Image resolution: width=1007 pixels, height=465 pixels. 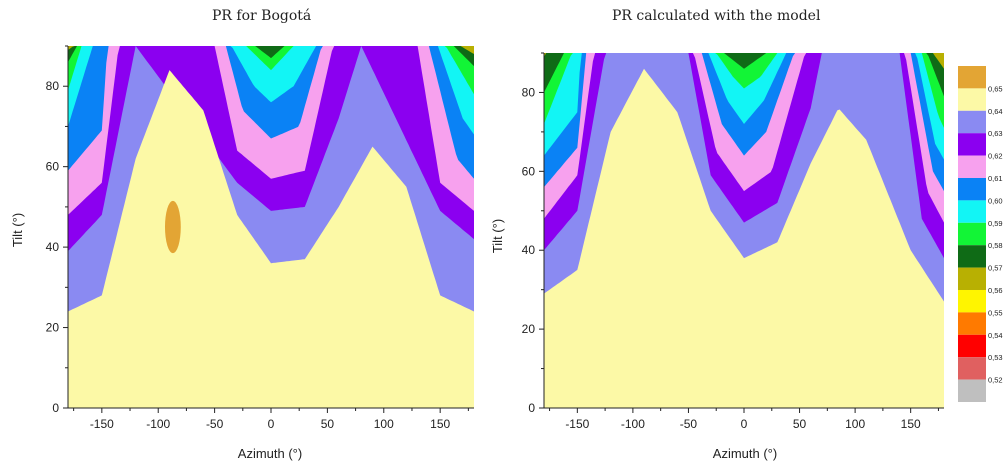 I want to click on colorbar-label: 0,58, so click(x=995, y=245).